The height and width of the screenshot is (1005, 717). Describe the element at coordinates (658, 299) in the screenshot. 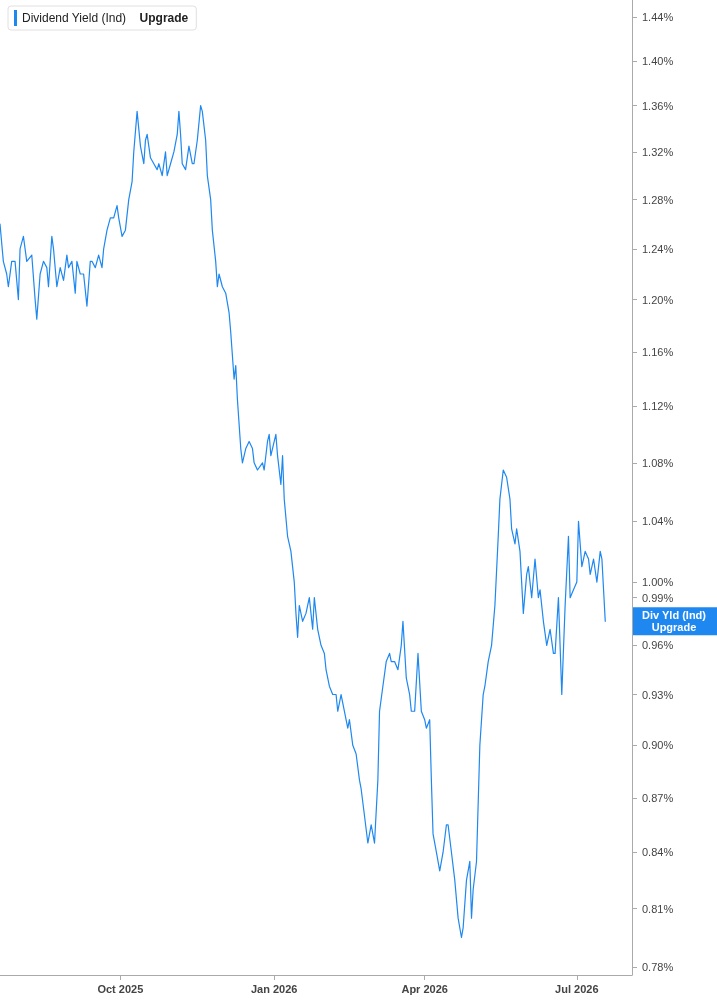

I see `y-tick-label: 1.20%` at that location.